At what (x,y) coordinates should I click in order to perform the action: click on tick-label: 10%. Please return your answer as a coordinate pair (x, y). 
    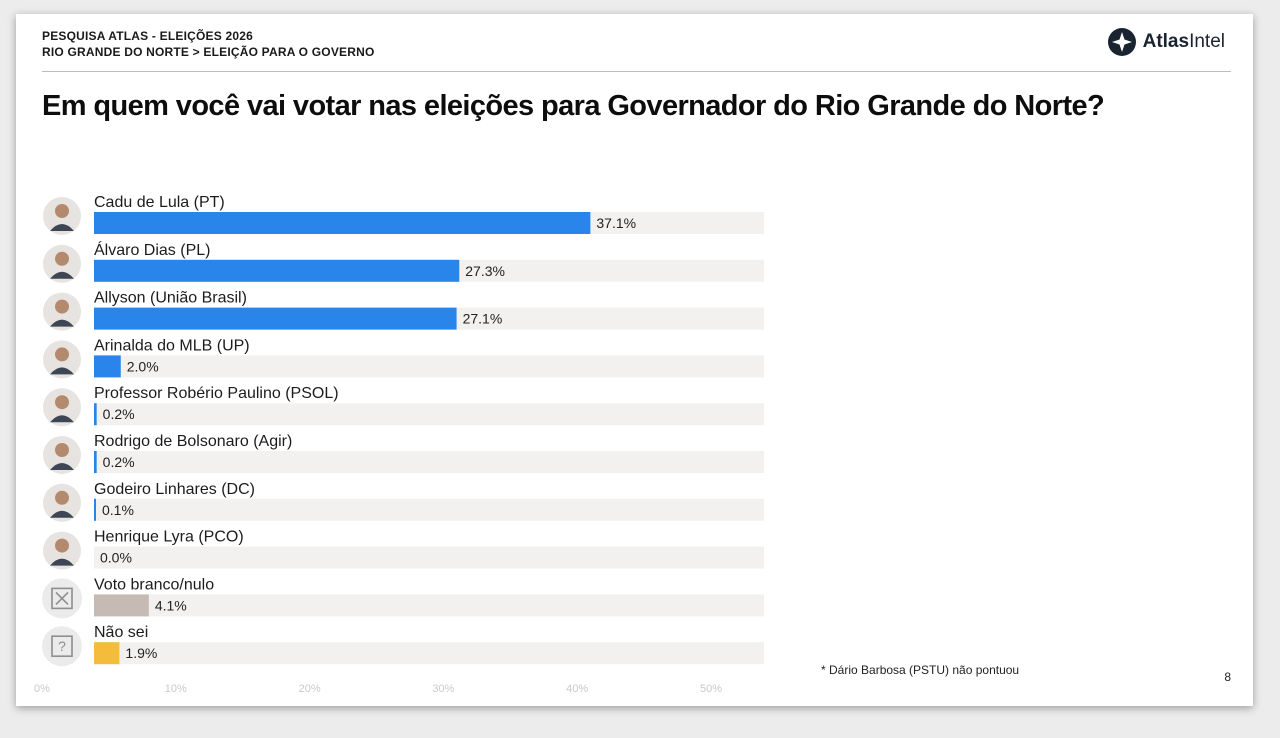
    Looking at the image, I should click on (176, 689).